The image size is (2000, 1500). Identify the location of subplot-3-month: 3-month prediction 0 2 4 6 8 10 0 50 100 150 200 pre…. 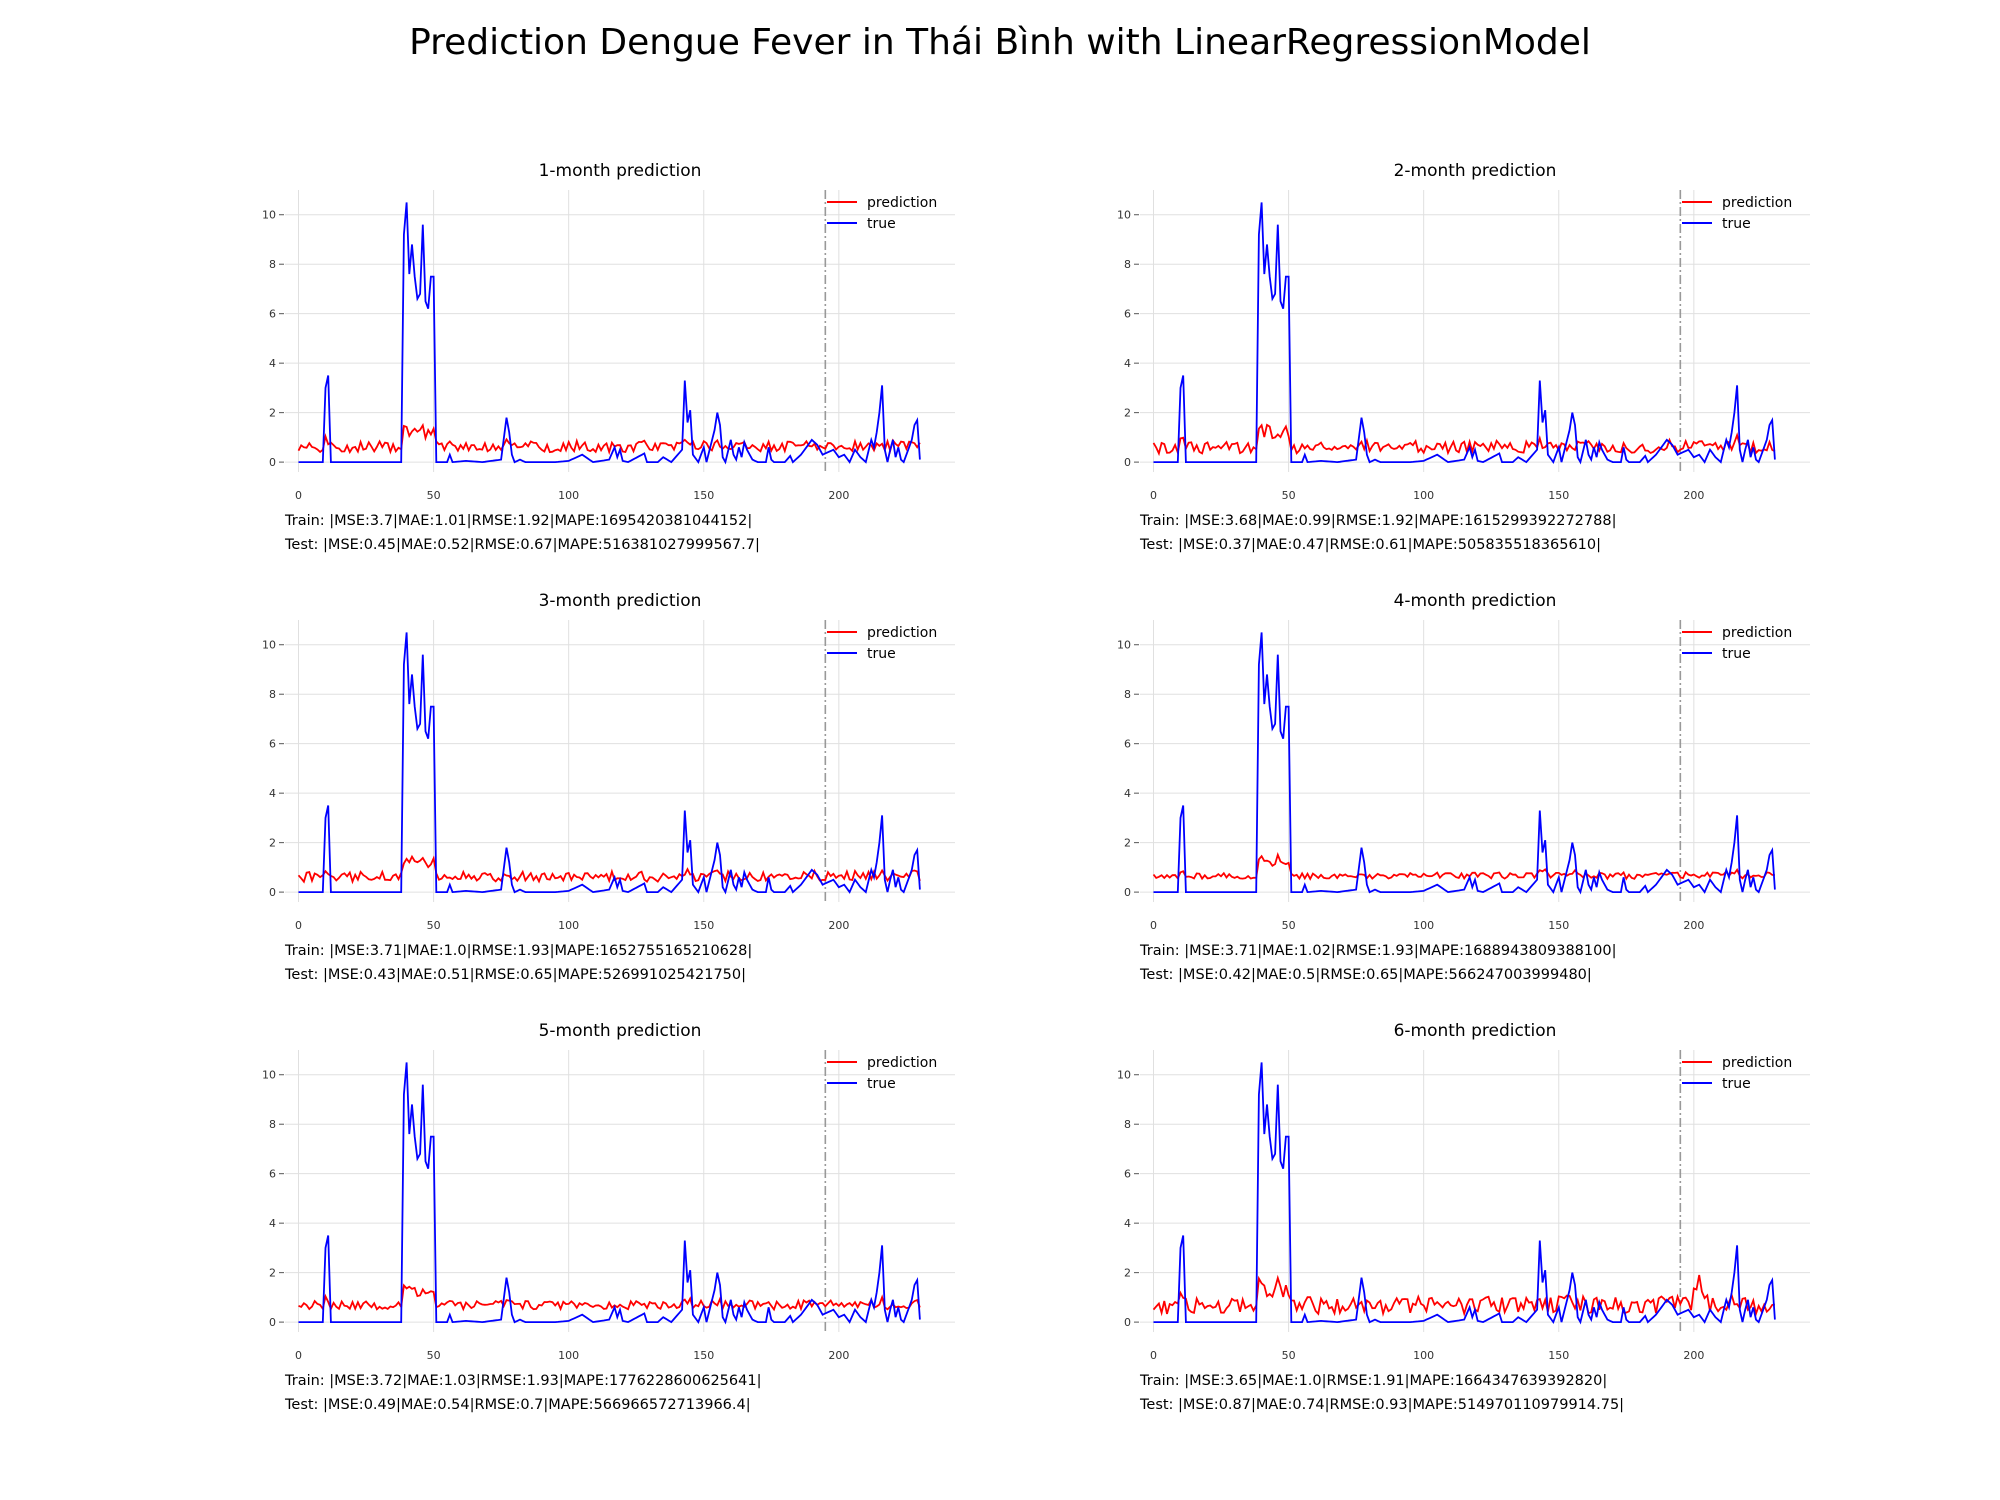
(650, 790).